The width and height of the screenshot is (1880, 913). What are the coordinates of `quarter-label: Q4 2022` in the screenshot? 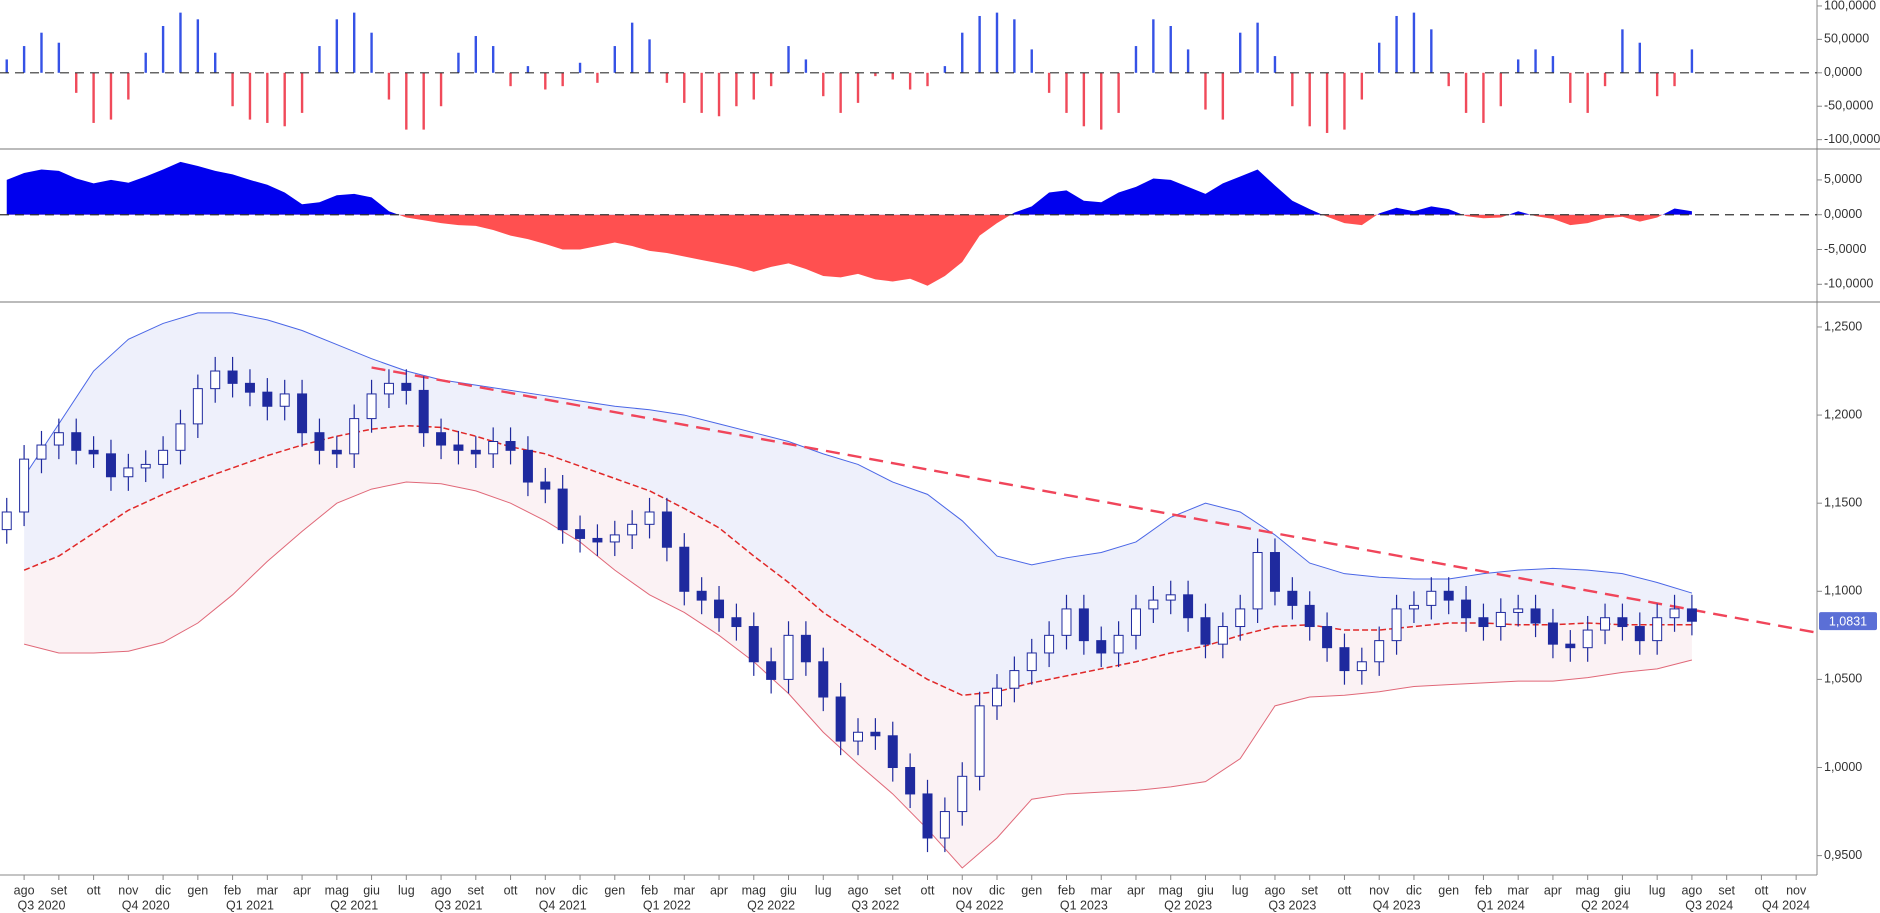 It's located at (980, 905).